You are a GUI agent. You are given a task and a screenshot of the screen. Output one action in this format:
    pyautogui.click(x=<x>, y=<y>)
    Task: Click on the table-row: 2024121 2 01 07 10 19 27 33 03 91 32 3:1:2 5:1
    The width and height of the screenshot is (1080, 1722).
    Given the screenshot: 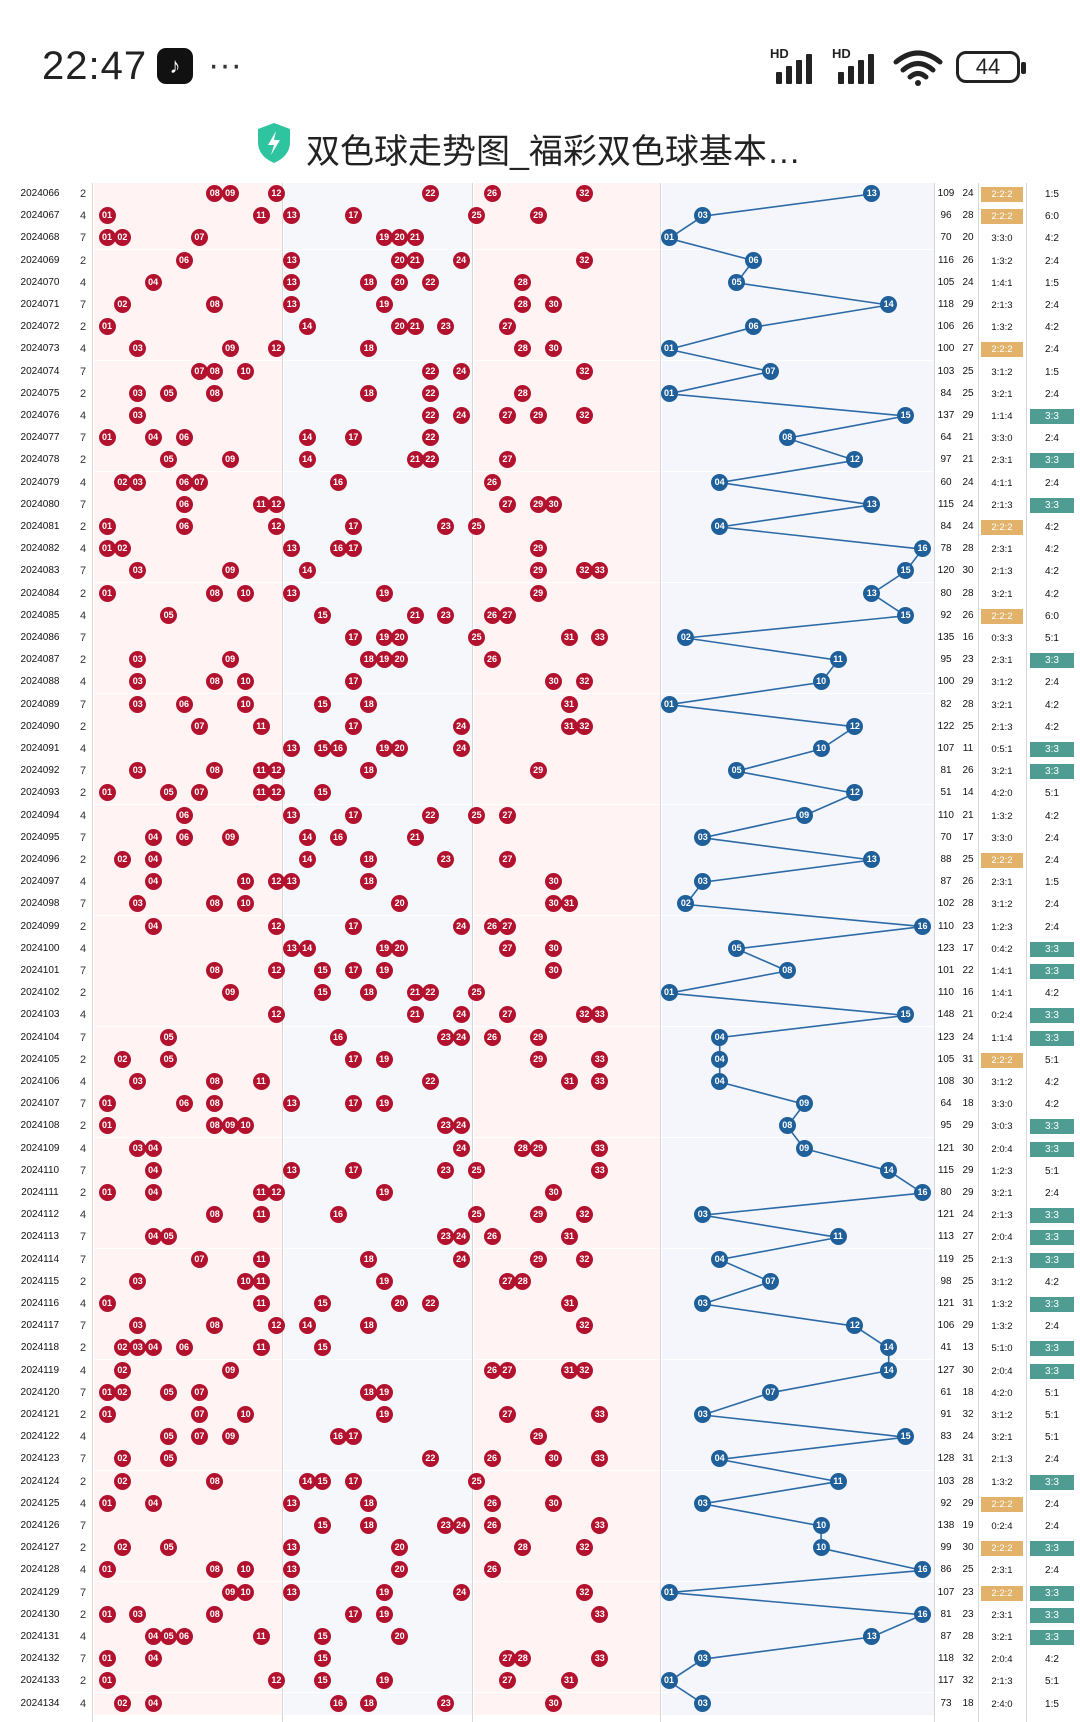 What is the action you would take?
    pyautogui.click(x=540, y=1415)
    